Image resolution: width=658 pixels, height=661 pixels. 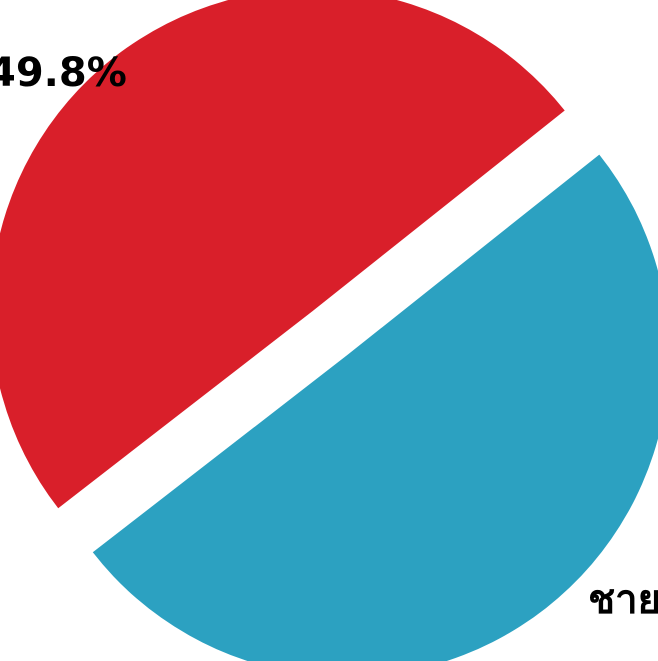 I want to click on slice-label-male: ชาย, so click(x=623, y=600).